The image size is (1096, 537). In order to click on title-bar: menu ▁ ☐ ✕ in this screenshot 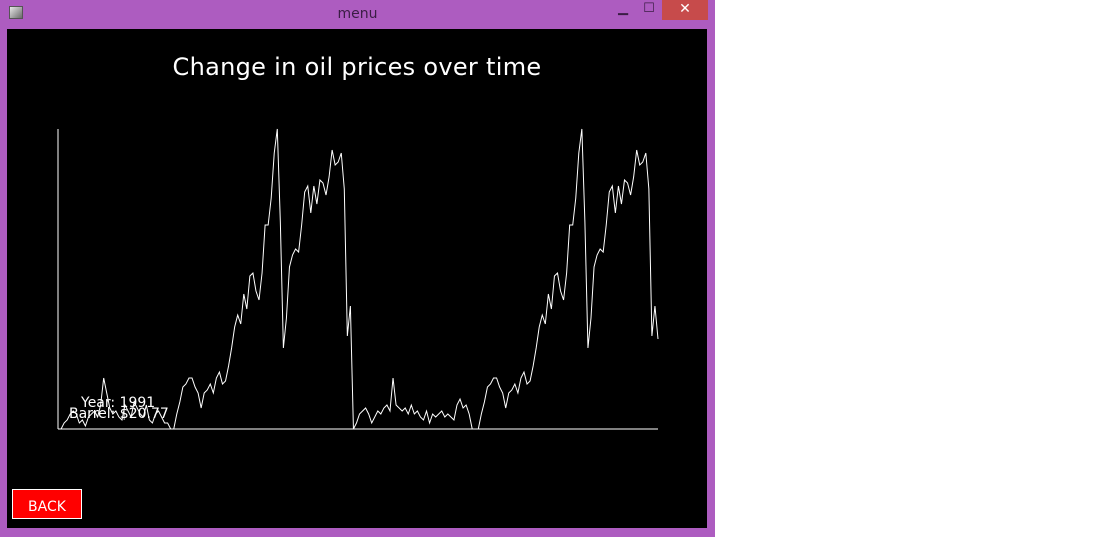, I will do `click(357, 14)`.